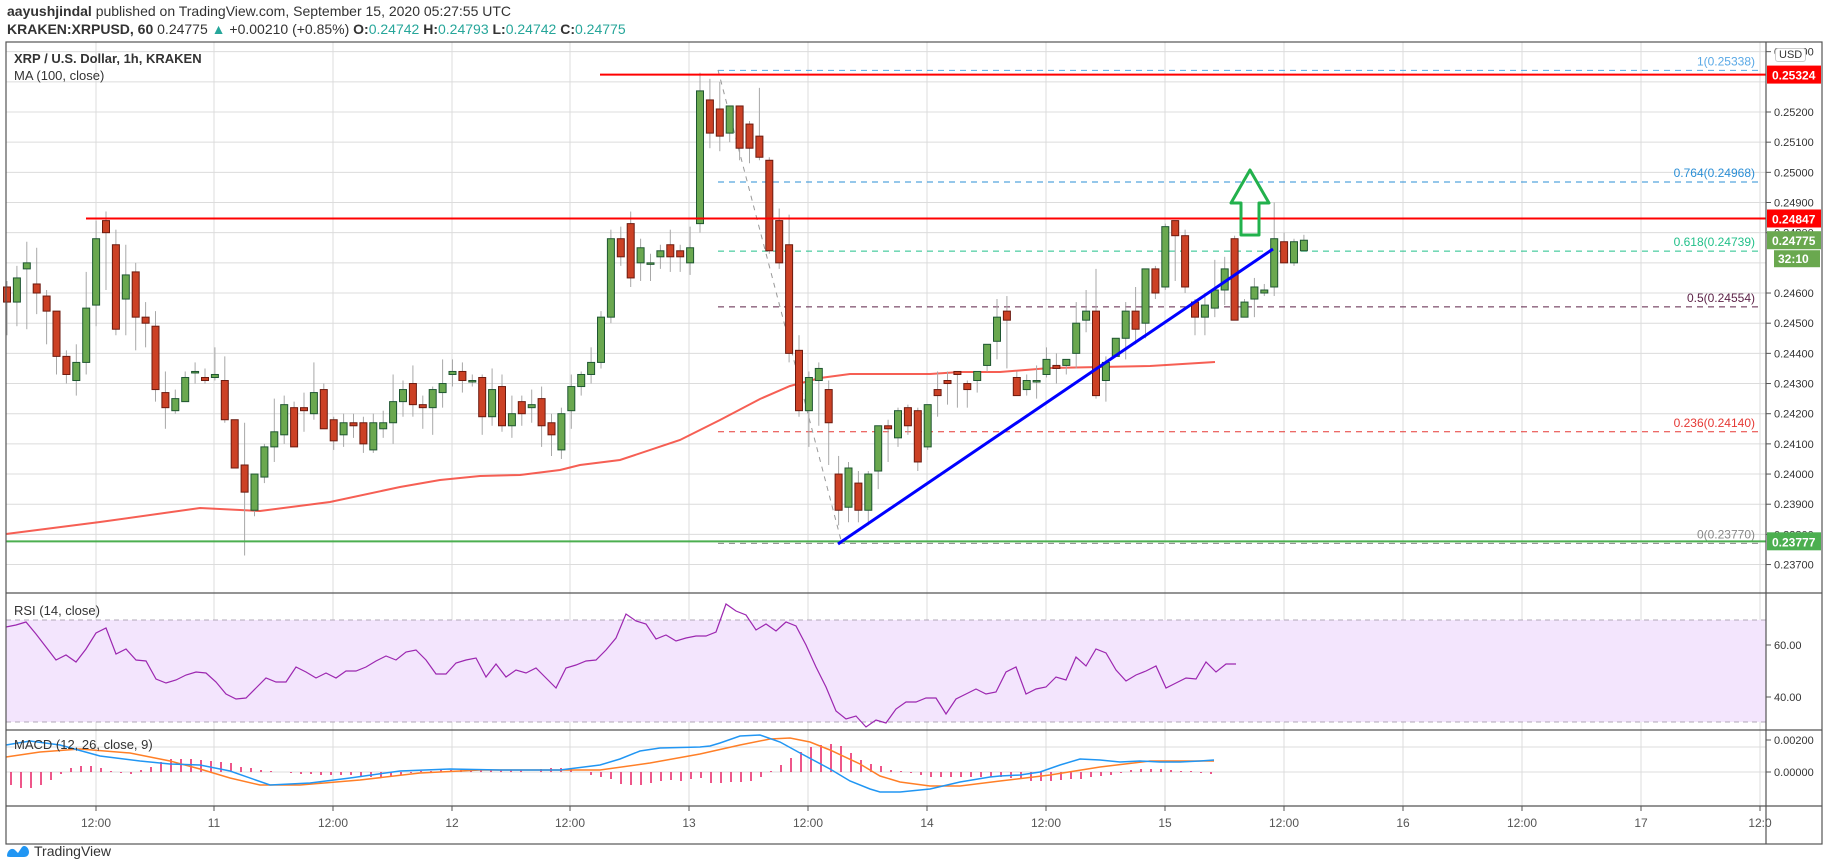 The width and height of the screenshot is (1828, 868). I want to click on x-tick-label: 16, so click(1403, 823).